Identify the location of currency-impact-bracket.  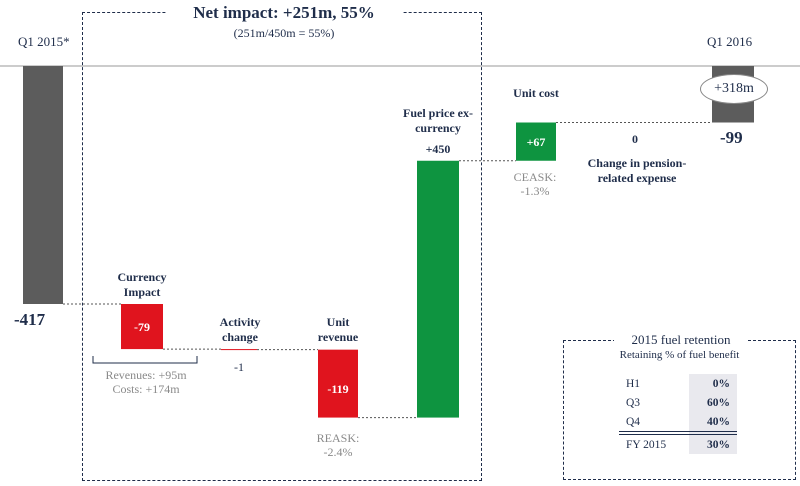
(145, 360).